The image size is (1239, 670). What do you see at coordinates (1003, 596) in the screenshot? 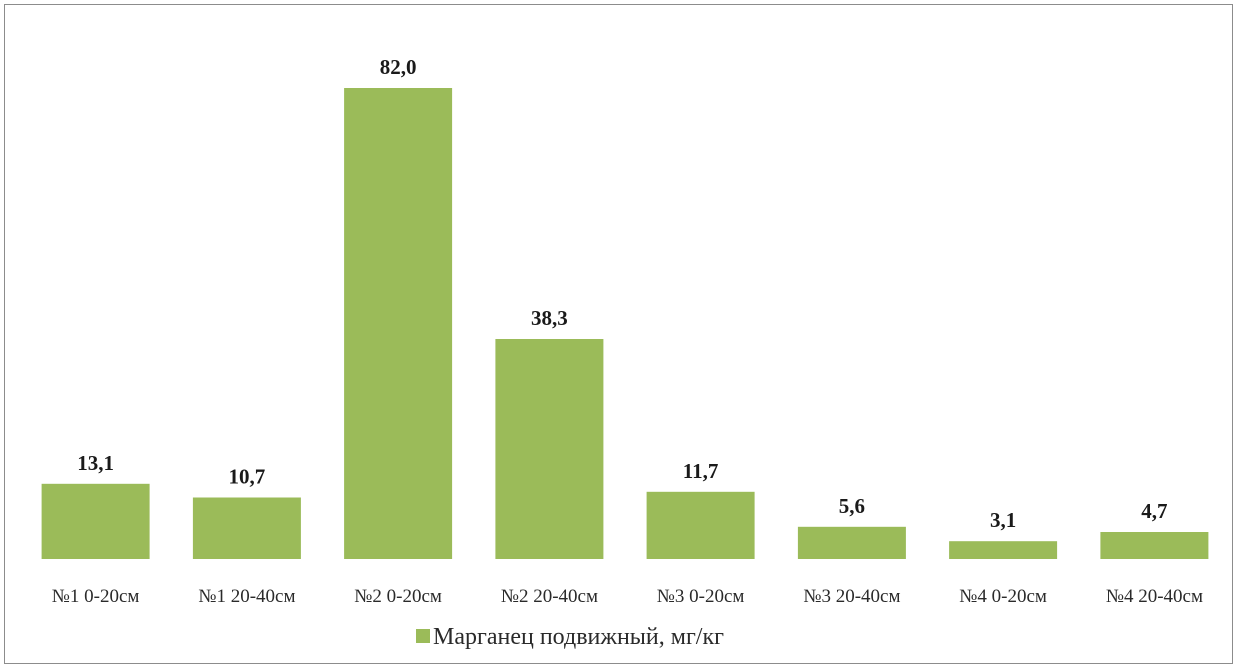
I see `x-tick-label-6: №4 0-20см` at bounding box center [1003, 596].